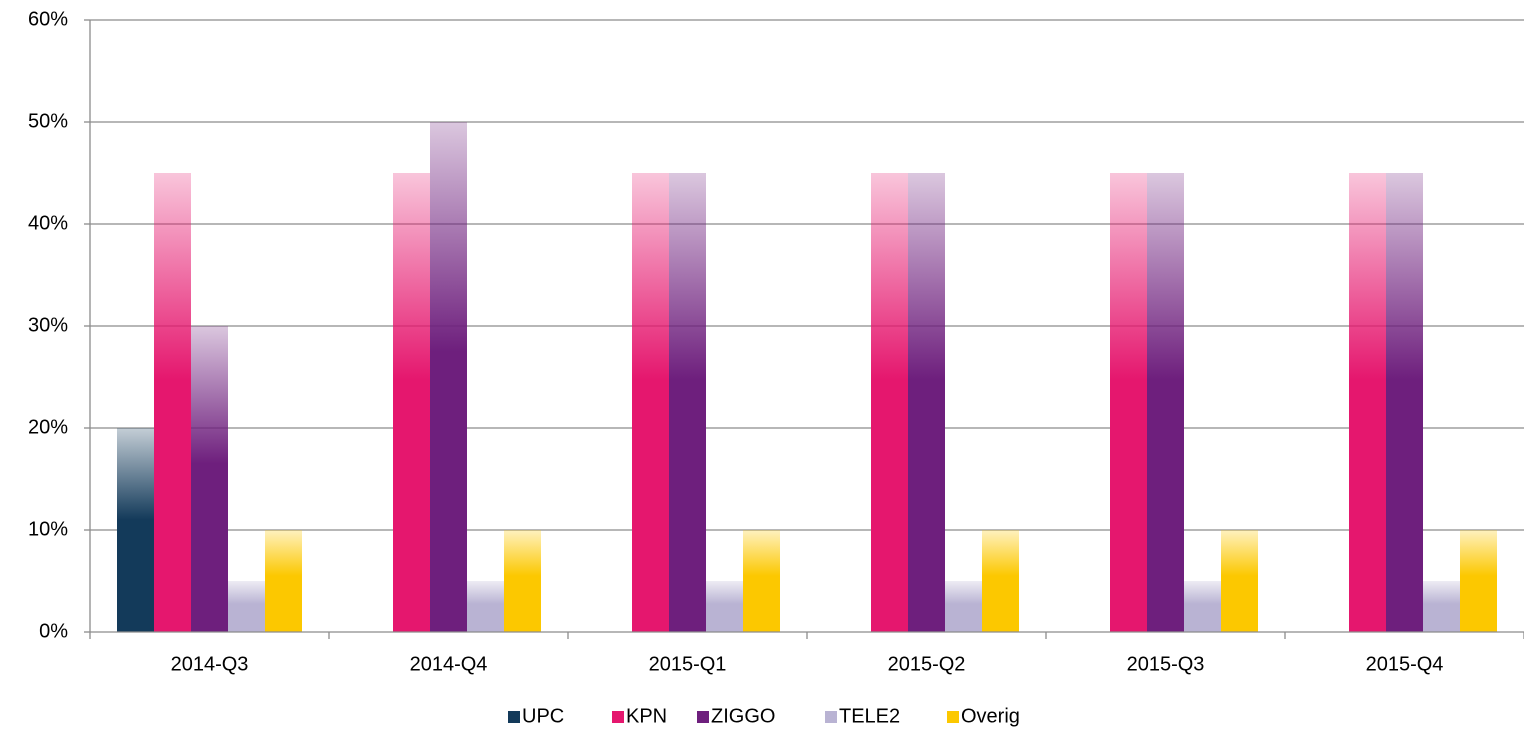  Describe the element at coordinates (48, 19) in the screenshot. I see `y-tick-label: 60%` at that location.